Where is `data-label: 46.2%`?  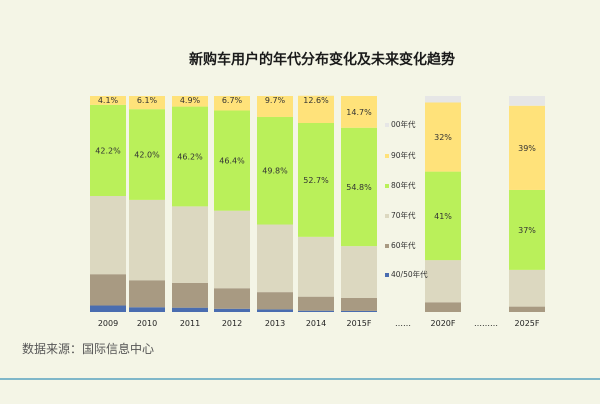 data-label: 46.2% is located at coordinates (190, 156).